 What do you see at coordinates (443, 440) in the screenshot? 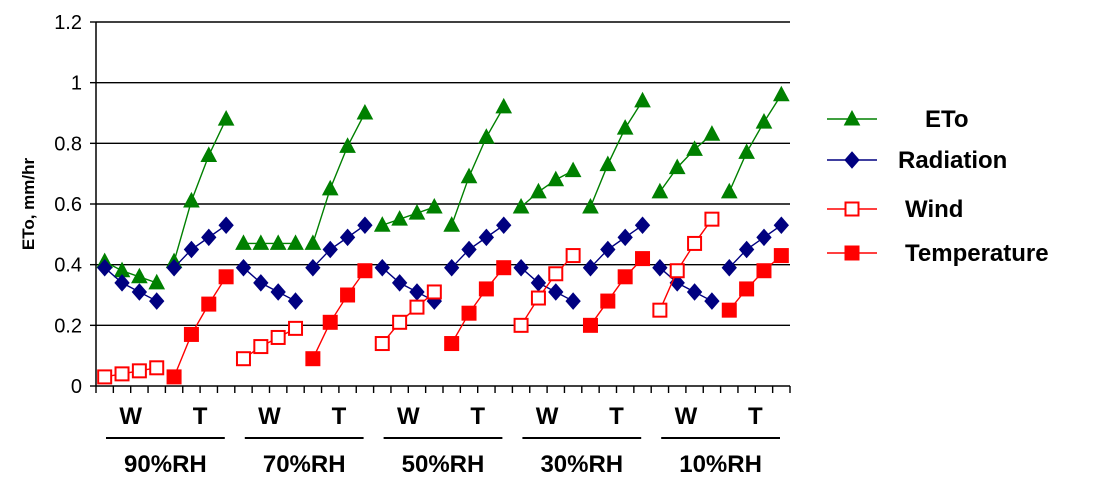
I see `x-group-labels: W T 90%RH W T 70%RH W T 50%RH W T 30%RH W T 10%RH` at bounding box center [443, 440].